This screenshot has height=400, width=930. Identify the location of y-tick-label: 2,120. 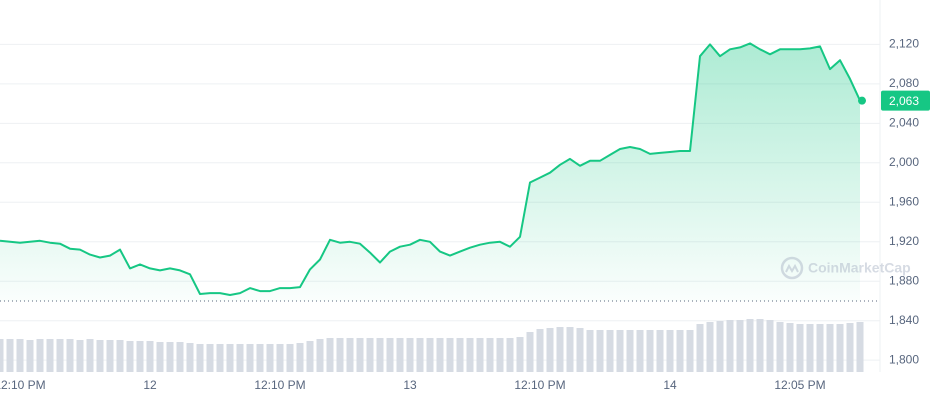
(904, 44).